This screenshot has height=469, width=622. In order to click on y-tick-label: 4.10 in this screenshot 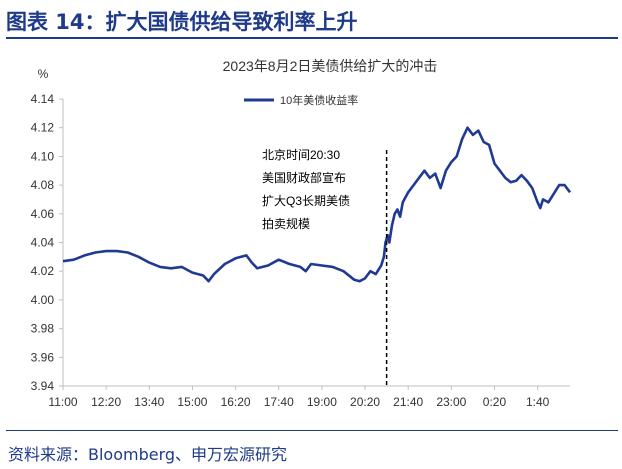, I will do `click(43, 156)`.